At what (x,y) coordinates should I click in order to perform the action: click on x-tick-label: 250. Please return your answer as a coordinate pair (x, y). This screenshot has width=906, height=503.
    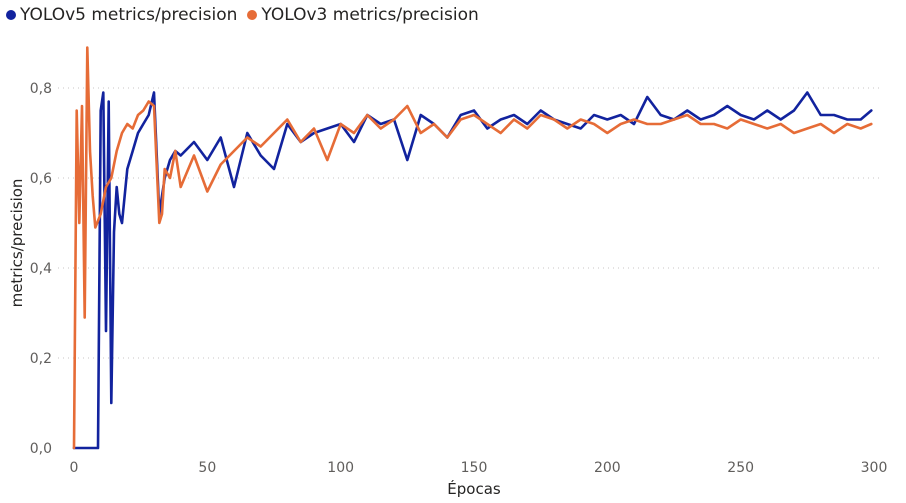
    Looking at the image, I should click on (740, 468).